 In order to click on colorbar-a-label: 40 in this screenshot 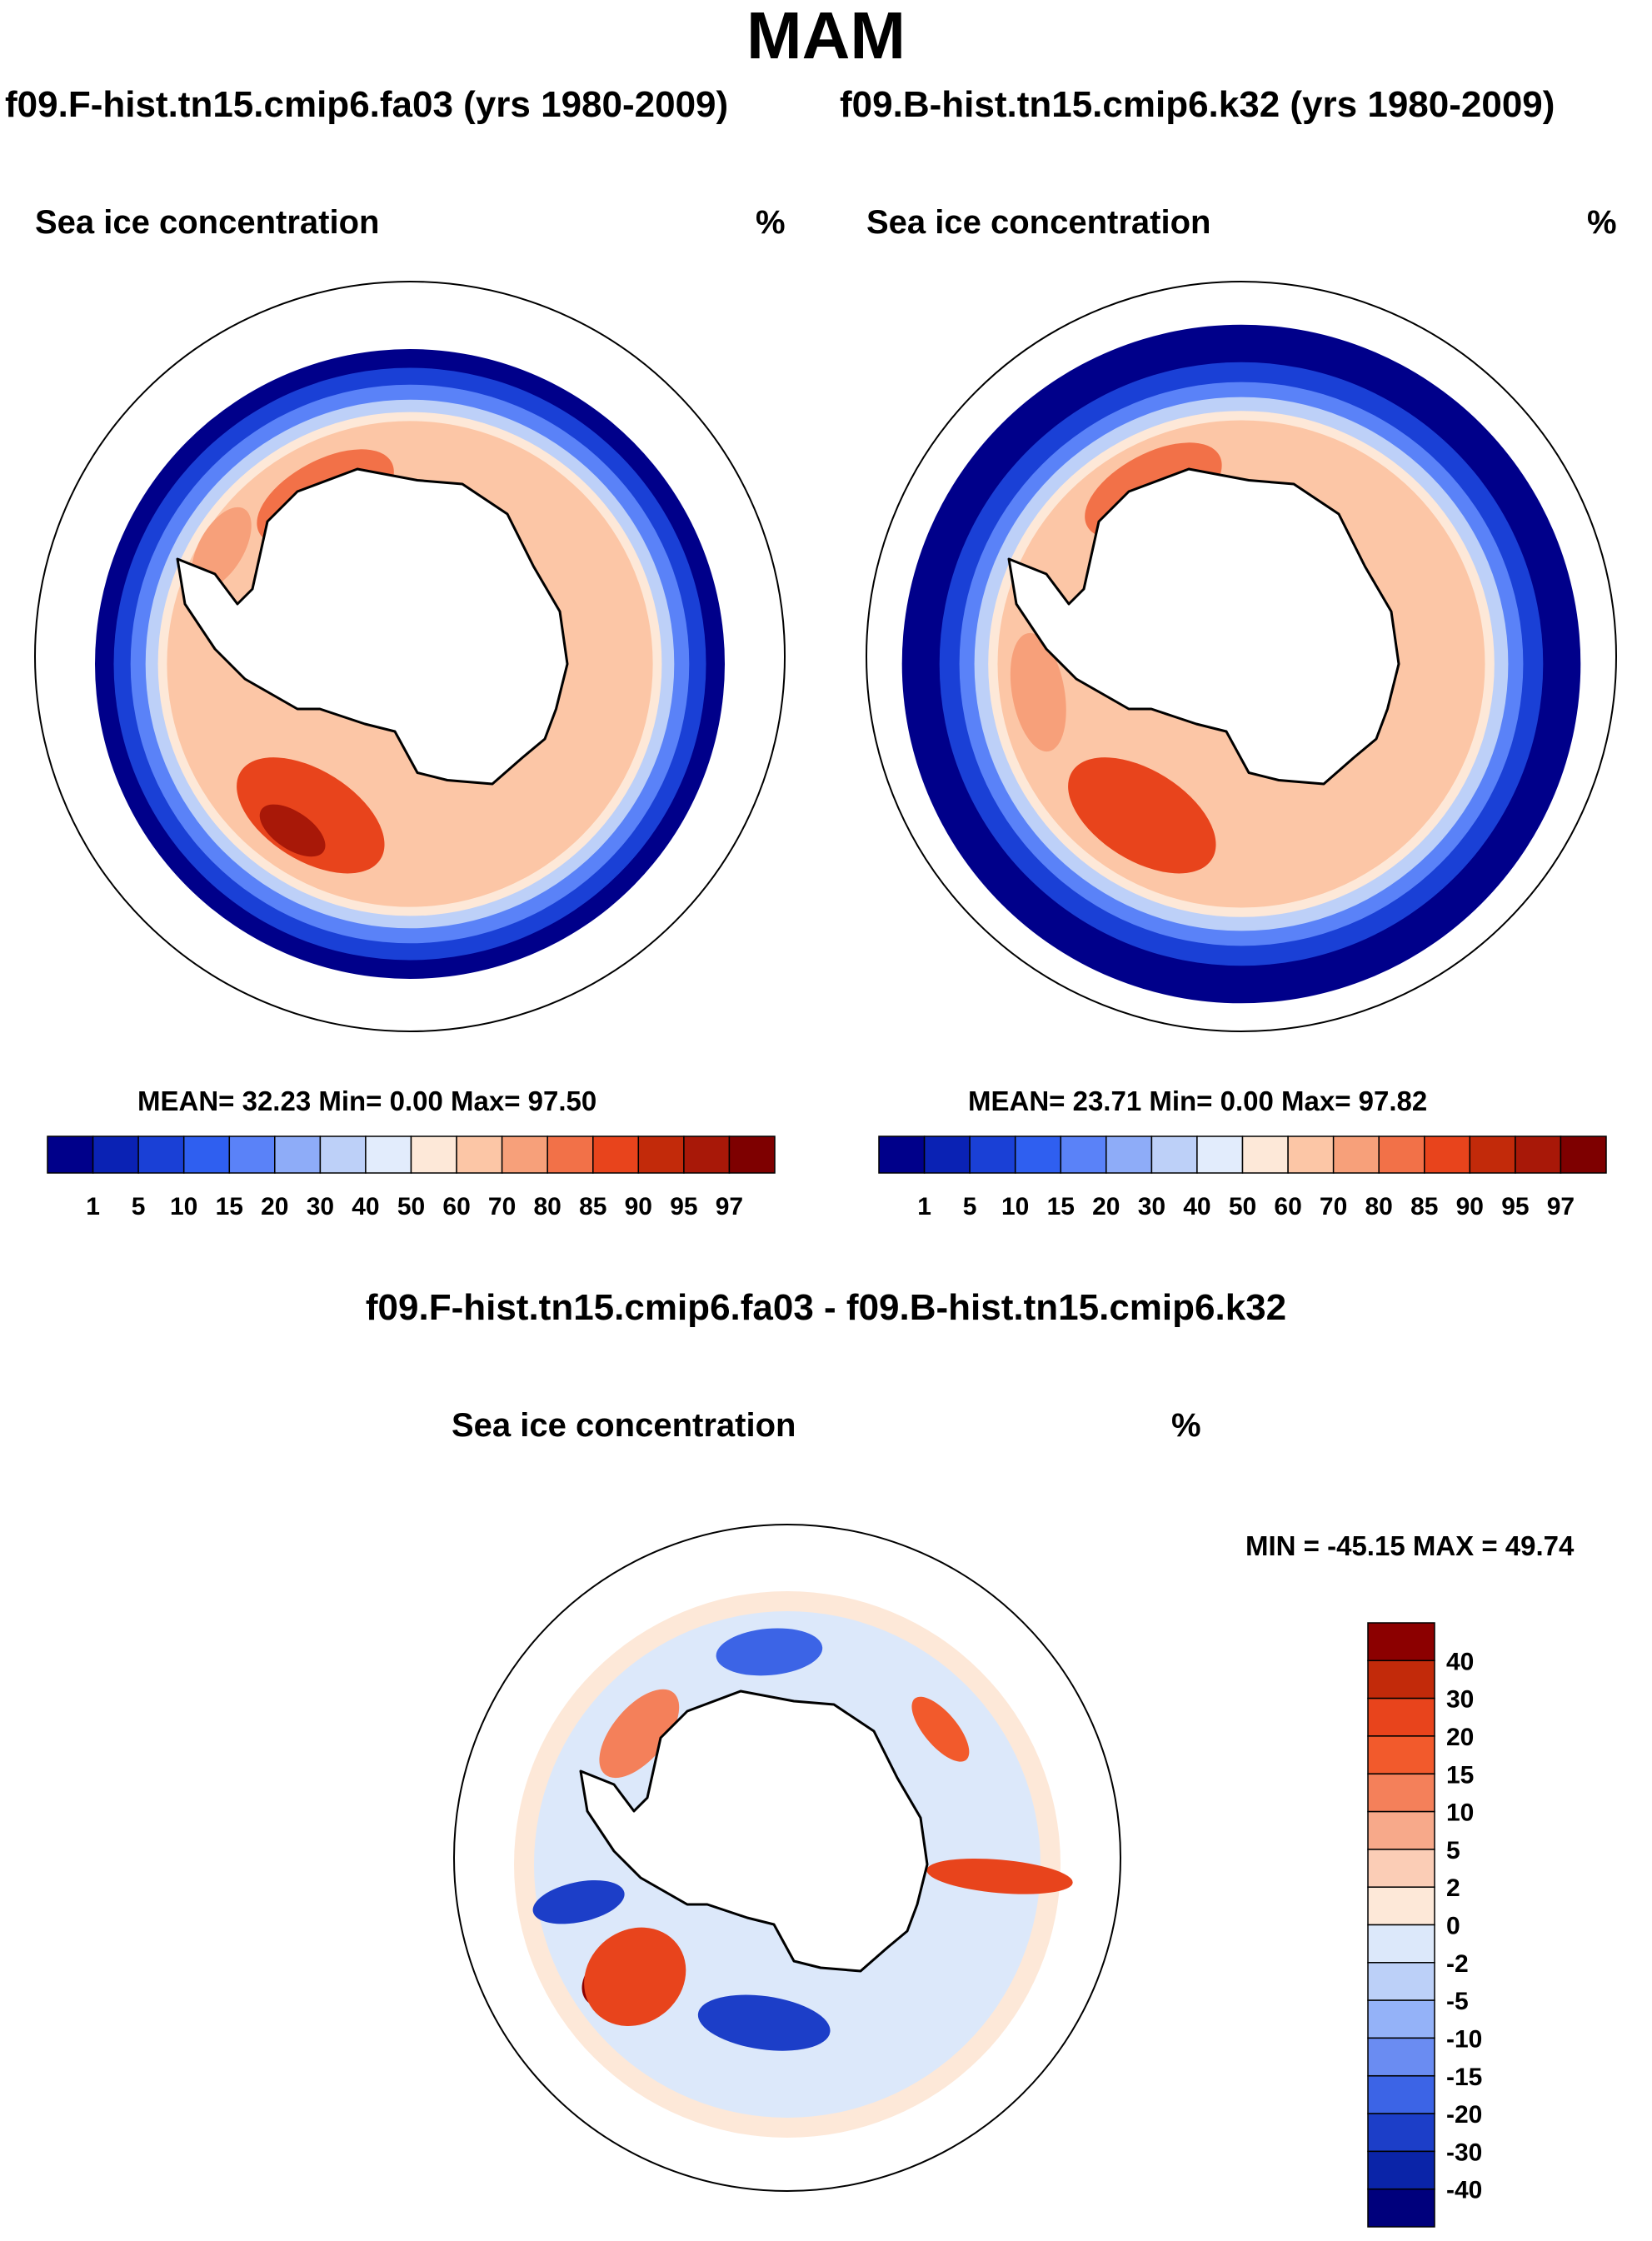, I will do `click(365, 1206)`.